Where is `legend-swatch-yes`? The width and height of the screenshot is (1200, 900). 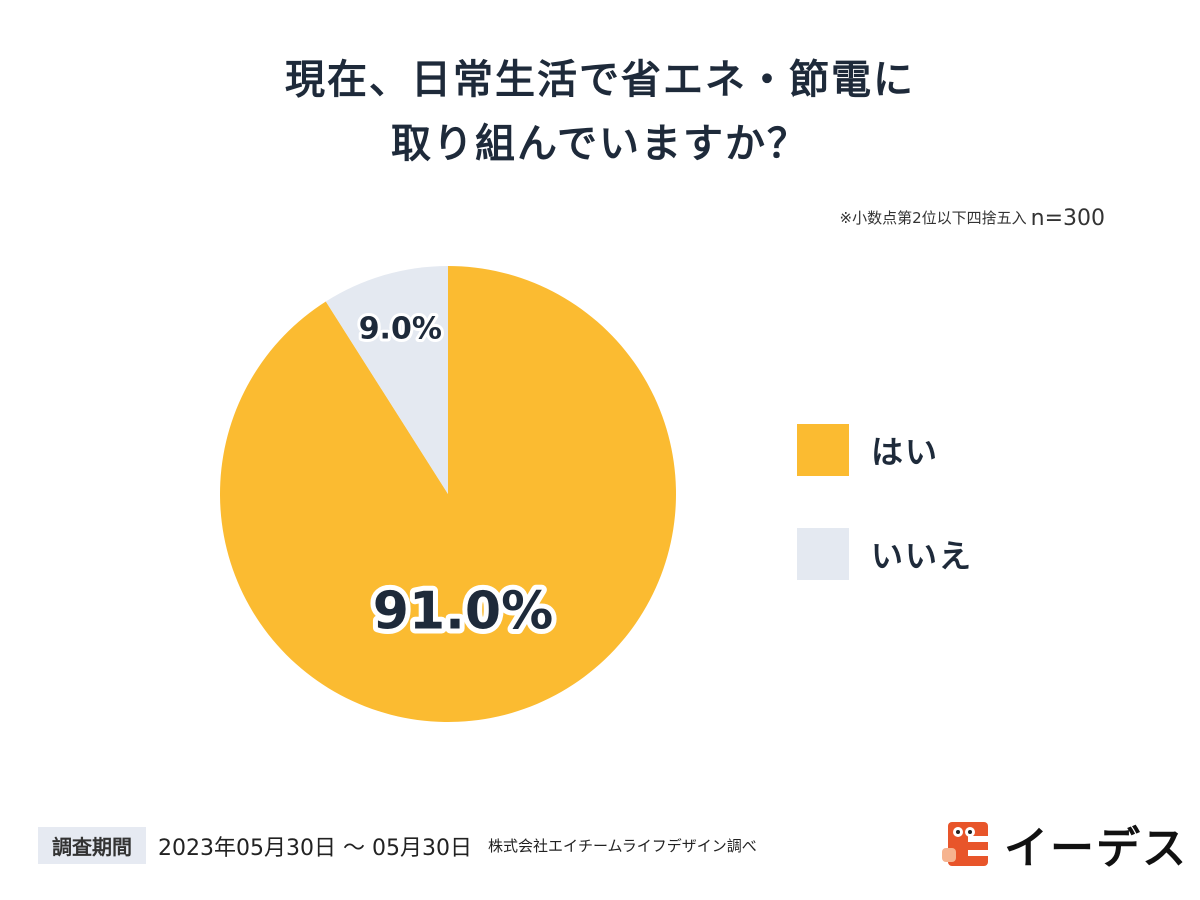 legend-swatch-yes is located at coordinates (823, 450).